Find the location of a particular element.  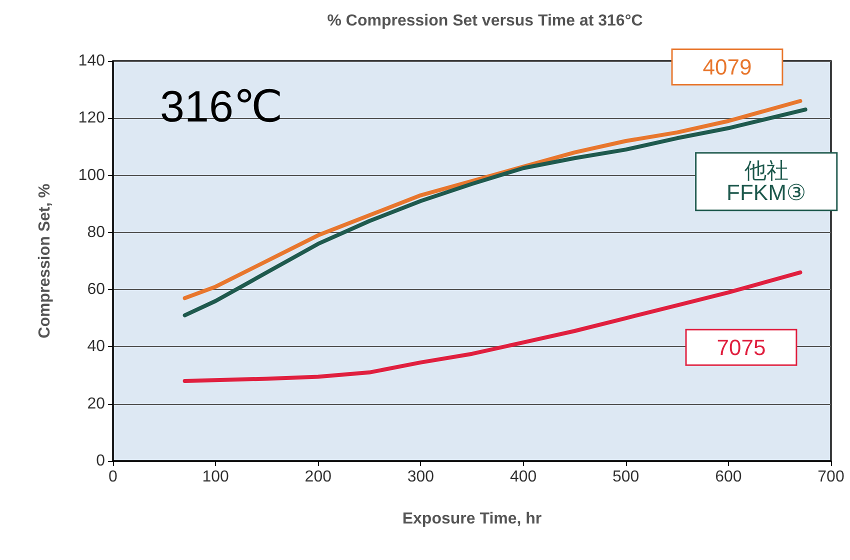

y-tick-label: 20 is located at coordinates (96, 403).